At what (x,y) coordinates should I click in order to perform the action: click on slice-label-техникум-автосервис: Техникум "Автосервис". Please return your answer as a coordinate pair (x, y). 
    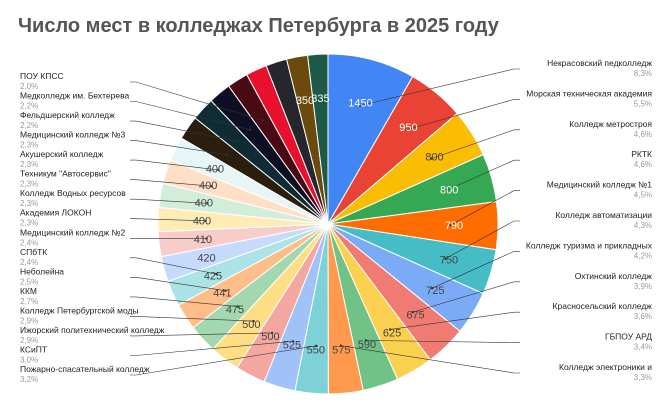
    Looking at the image, I should click on (65, 174).